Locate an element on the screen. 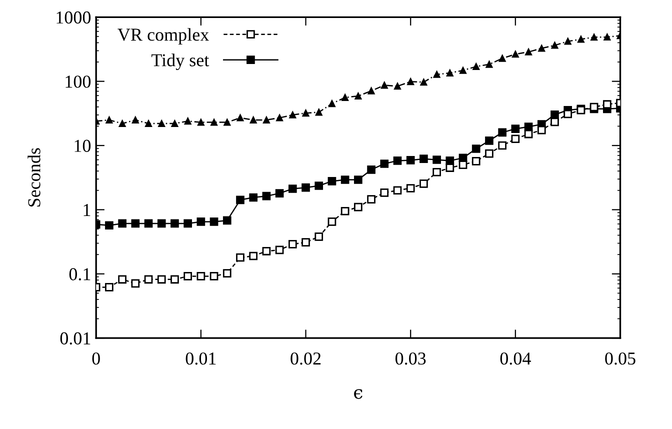  x-tick-label: 0.05 is located at coordinates (620, 358).